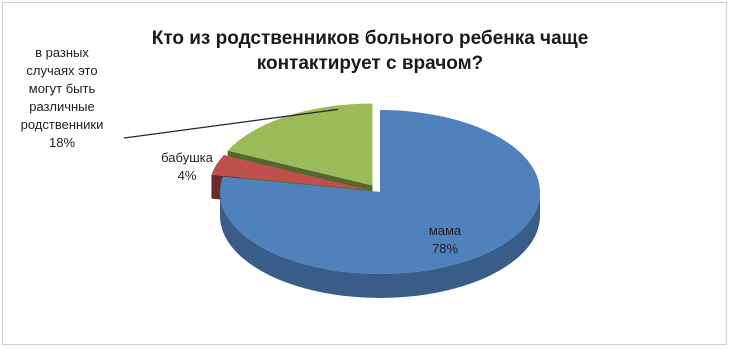 Image resolution: width=731 pixels, height=349 pixels. Describe the element at coordinates (445, 248) in the screenshot. I see `slice-label-mama-value: 78%` at that location.